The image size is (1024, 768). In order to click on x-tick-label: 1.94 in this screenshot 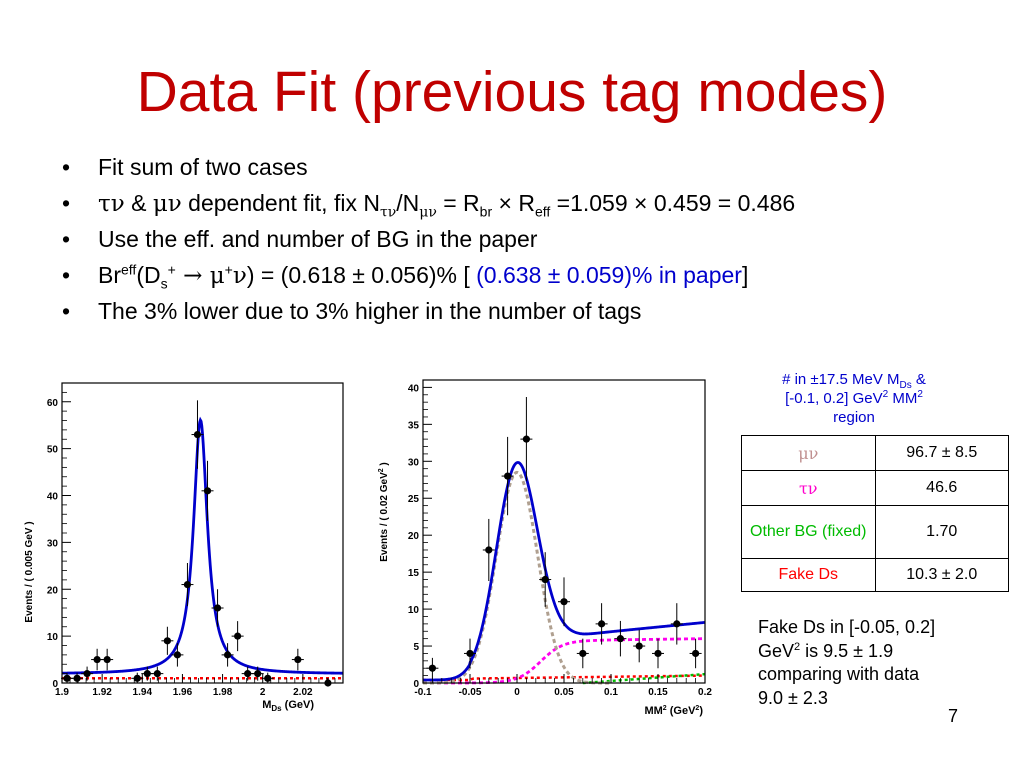, I will do `click(143, 692)`.